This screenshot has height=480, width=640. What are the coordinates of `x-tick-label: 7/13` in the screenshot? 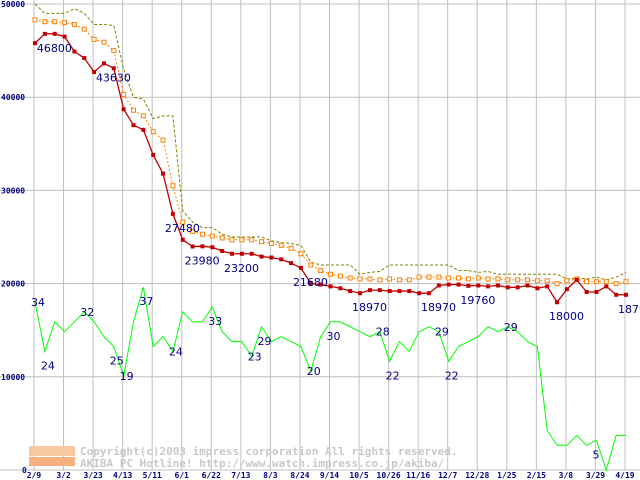 It's located at (240, 475).